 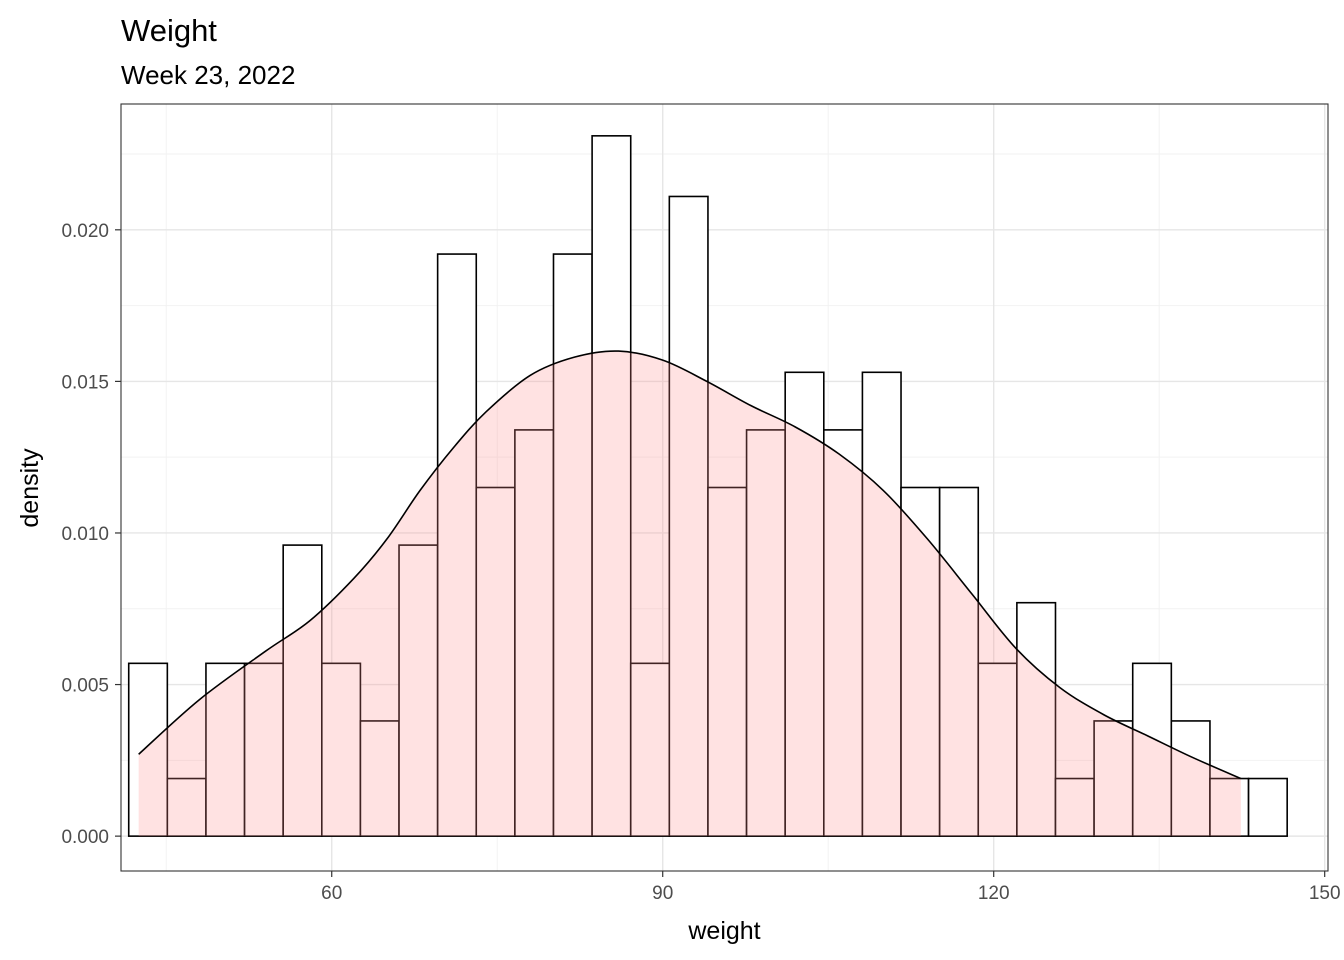 What do you see at coordinates (85, 686) in the screenshot?
I see `y-tick-label: 0.005` at bounding box center [85, 686].